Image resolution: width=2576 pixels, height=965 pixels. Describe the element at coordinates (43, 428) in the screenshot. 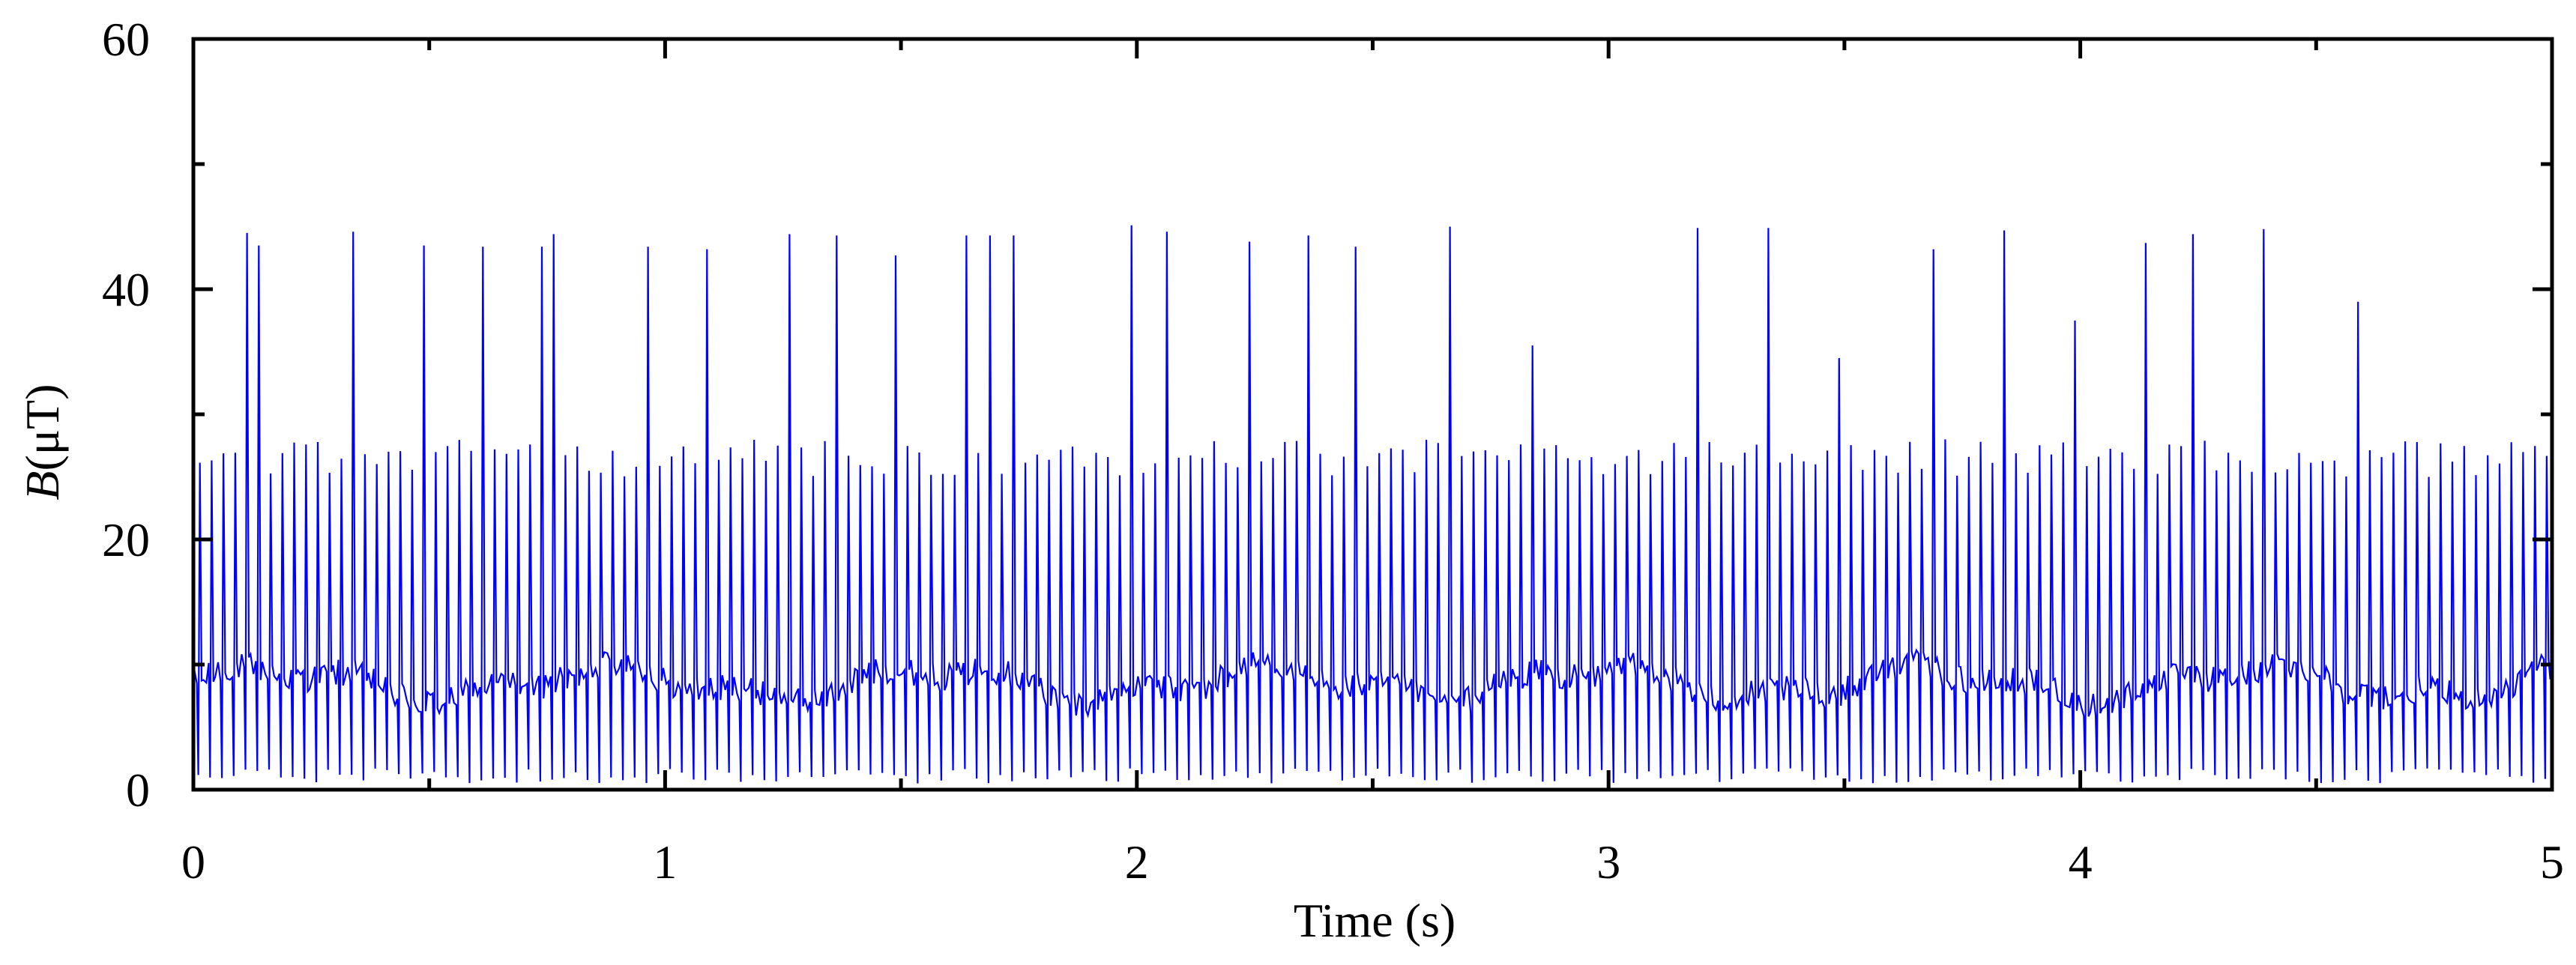

I see `y-axis-unit: (μT)` at that location.